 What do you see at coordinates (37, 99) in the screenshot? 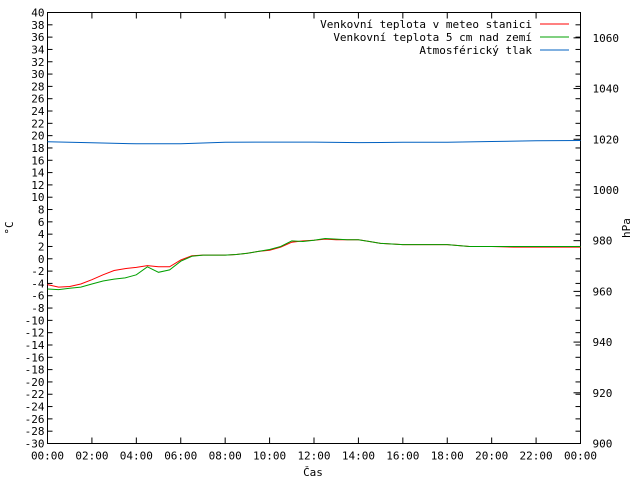
I see `y-tick-label: 26` at bounding box center [37, 99].